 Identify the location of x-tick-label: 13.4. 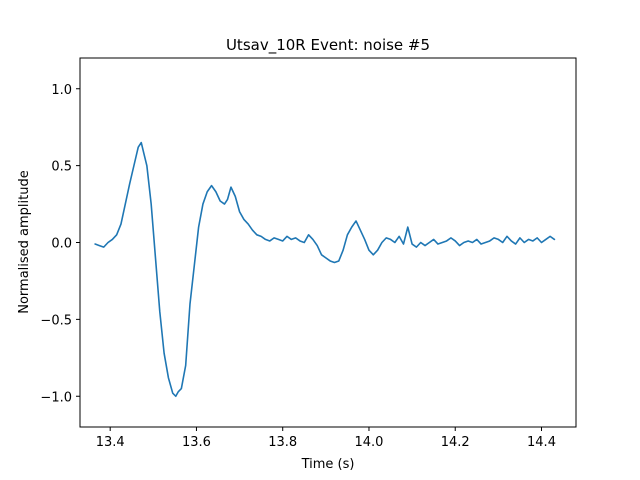
(110, 442).